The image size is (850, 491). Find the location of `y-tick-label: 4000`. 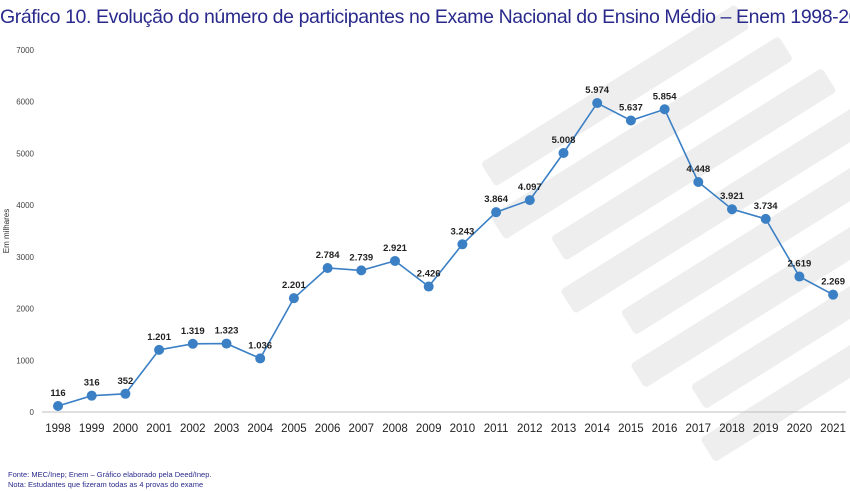

y-tick-label: 4000 is located at coordinates (25, 205).